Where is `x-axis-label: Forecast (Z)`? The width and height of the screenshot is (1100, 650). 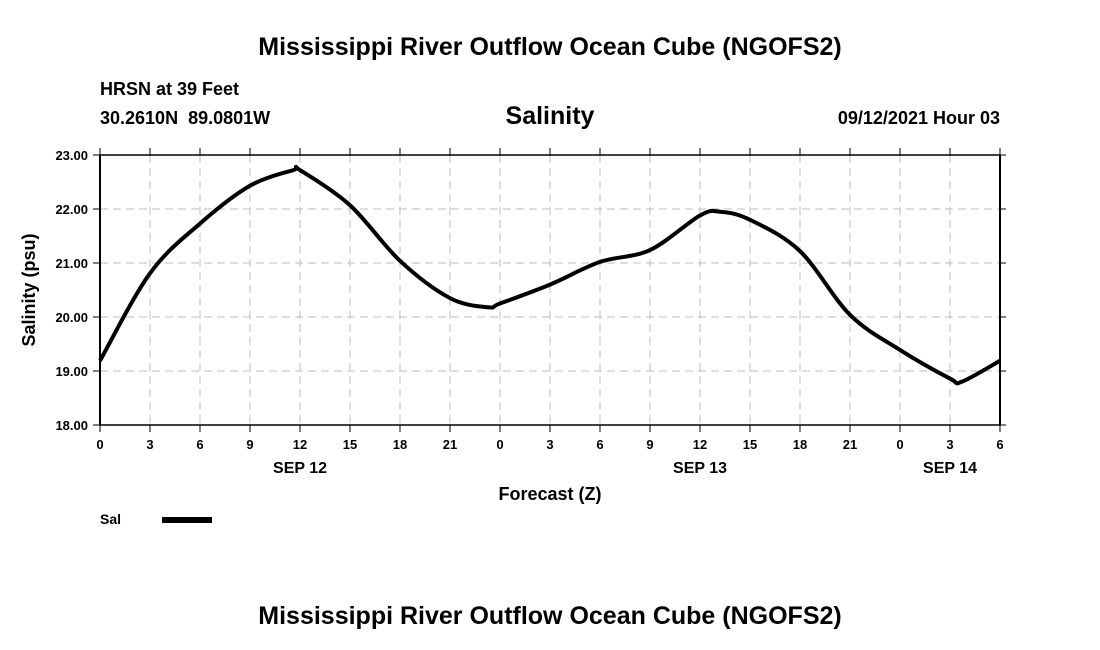 x-axis-label: Forecast (Z) is located at coordinates (549, 494).